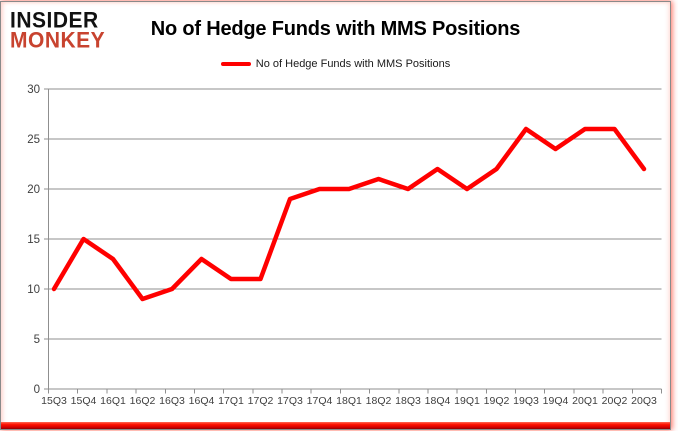 The height and width of the screenshot is (431, 678). I want to click on insider-monkey-logo: INSIDER MONKEY, so click(58, 30).